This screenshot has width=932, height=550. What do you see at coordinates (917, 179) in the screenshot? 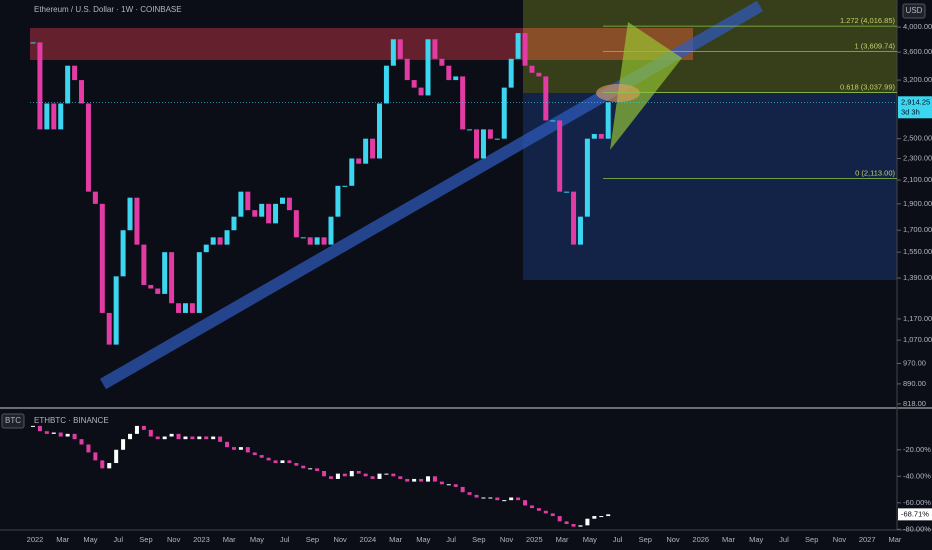
I see `y-tick-label: 2,100.00` at bounding box center [917, 179].